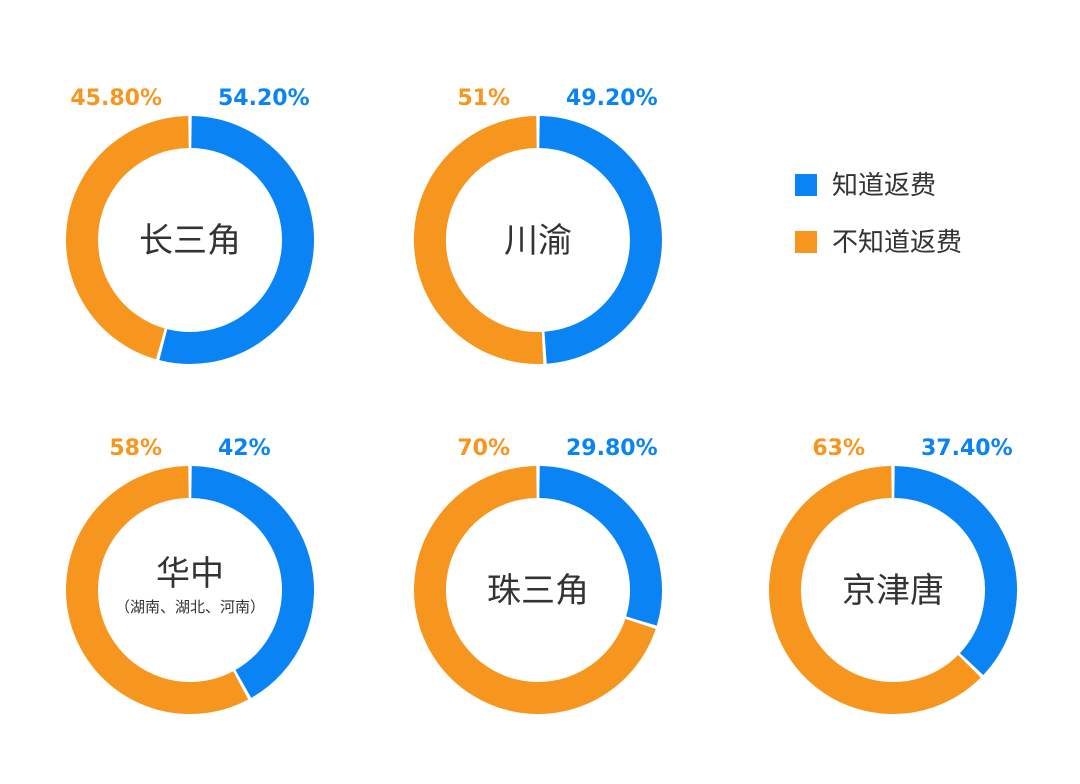  Describe the element at coordinates (600, 240) in the screenshot. I see `donut-2-slice-know` at that location.